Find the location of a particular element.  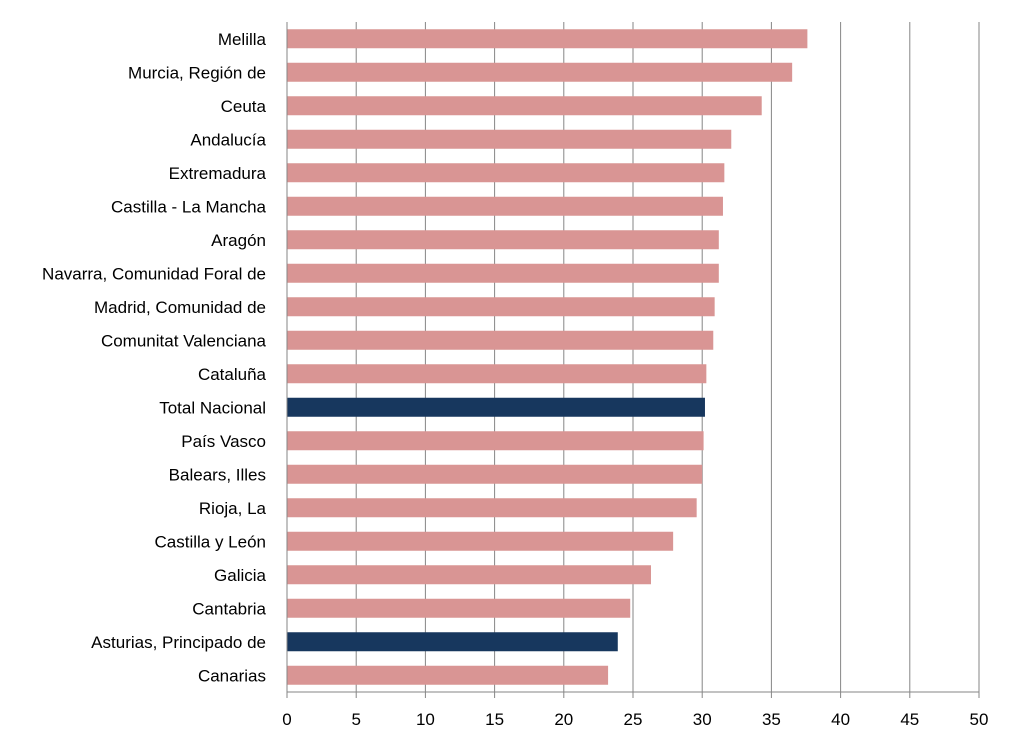

category-label: Canarias is located at coordinates (232, 675).